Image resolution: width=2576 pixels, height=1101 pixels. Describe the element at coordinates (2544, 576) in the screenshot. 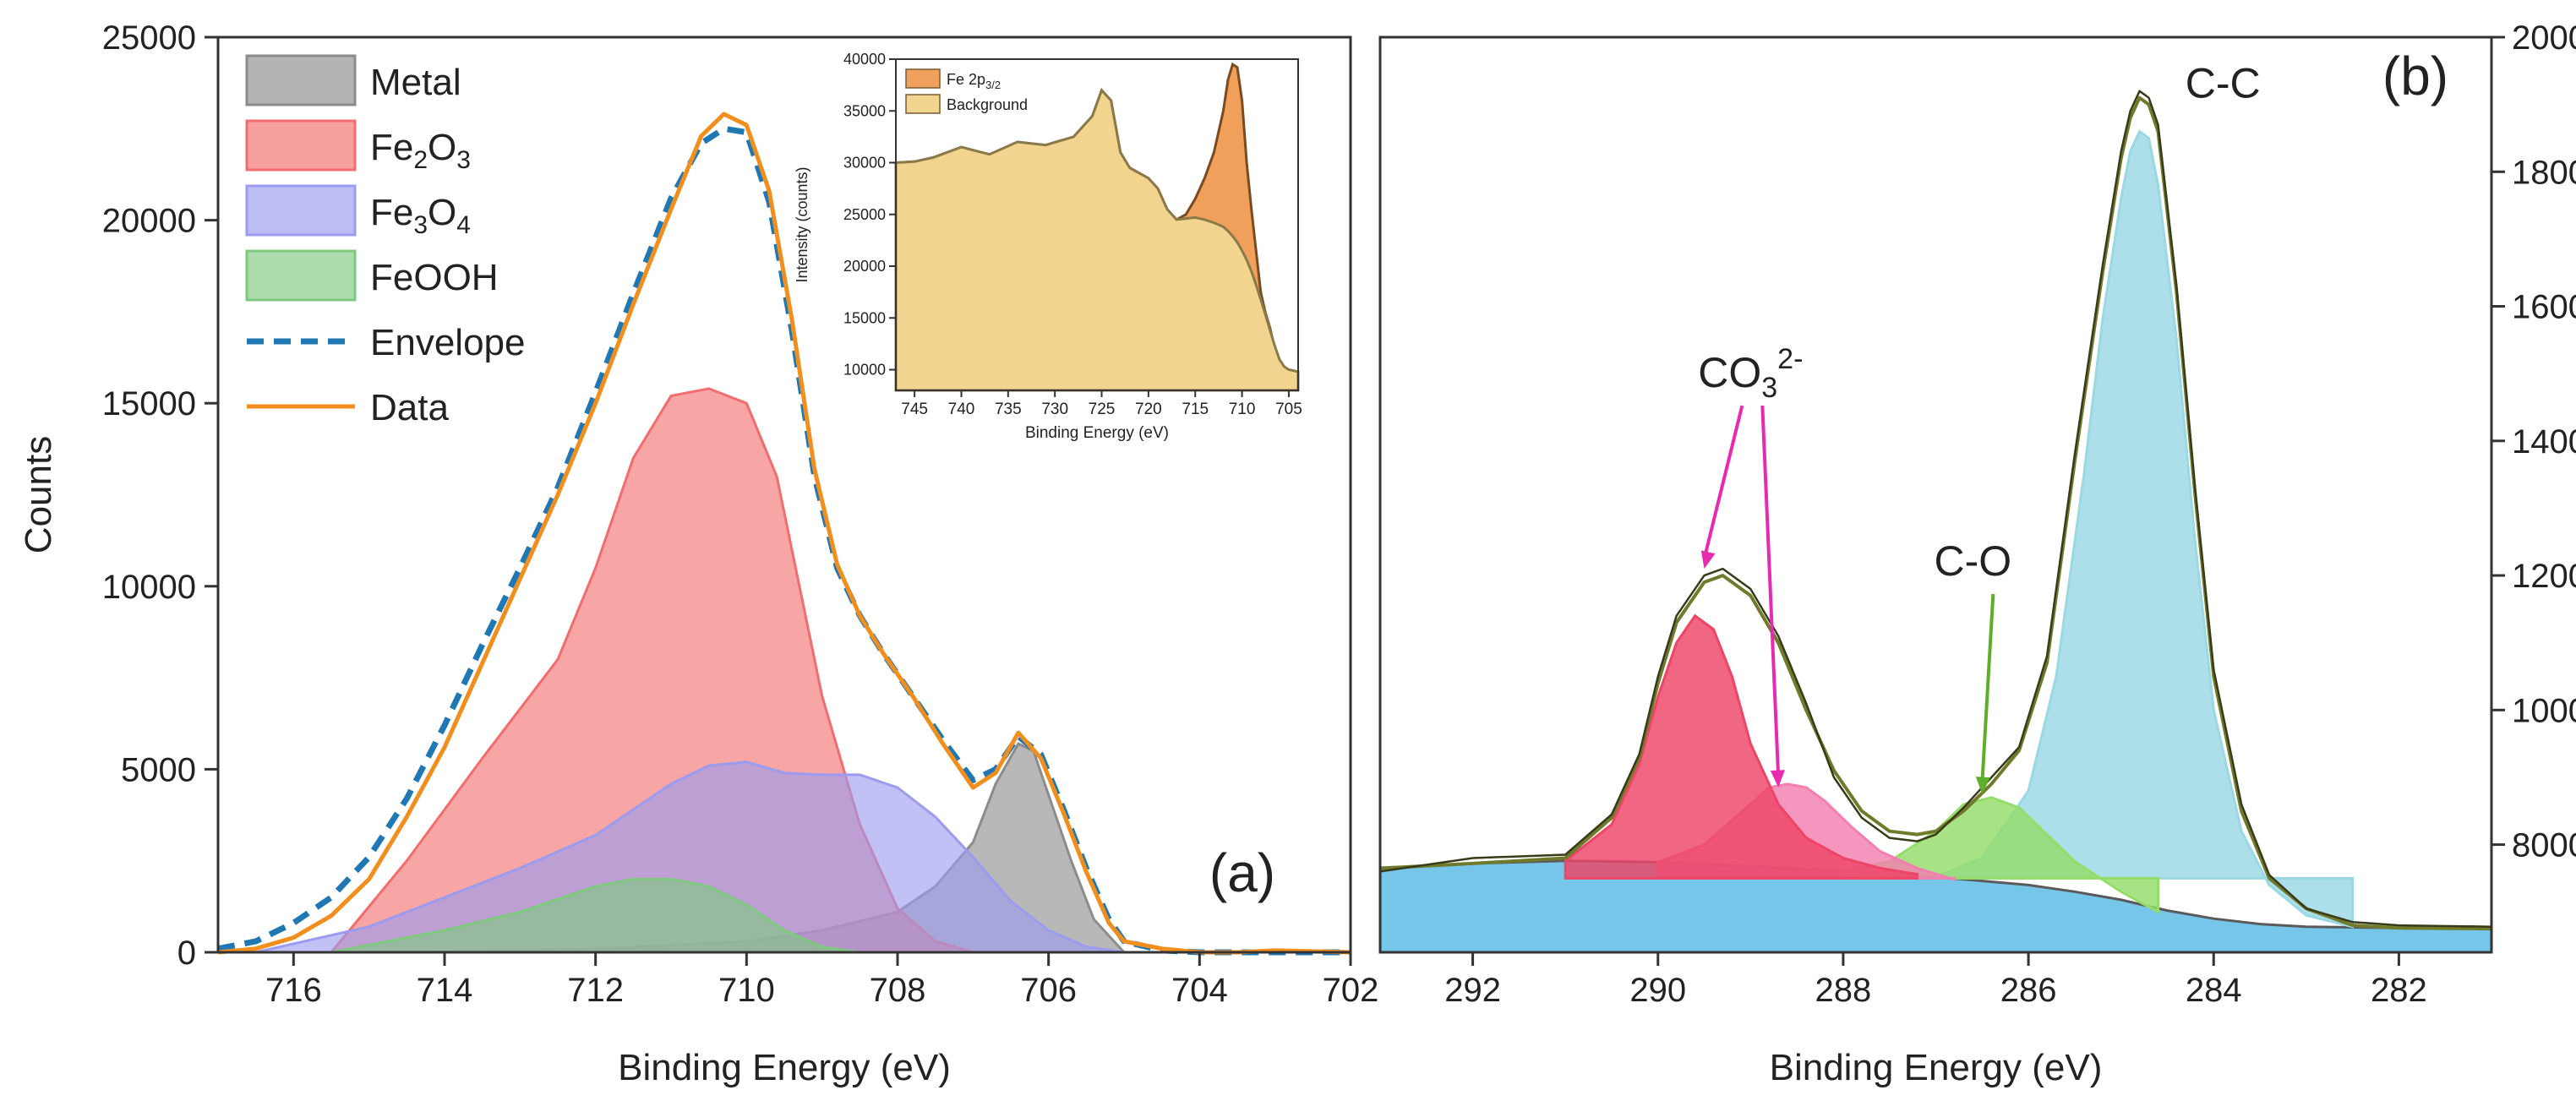

I see `ytick-label-b-12000: 12000` at that location.